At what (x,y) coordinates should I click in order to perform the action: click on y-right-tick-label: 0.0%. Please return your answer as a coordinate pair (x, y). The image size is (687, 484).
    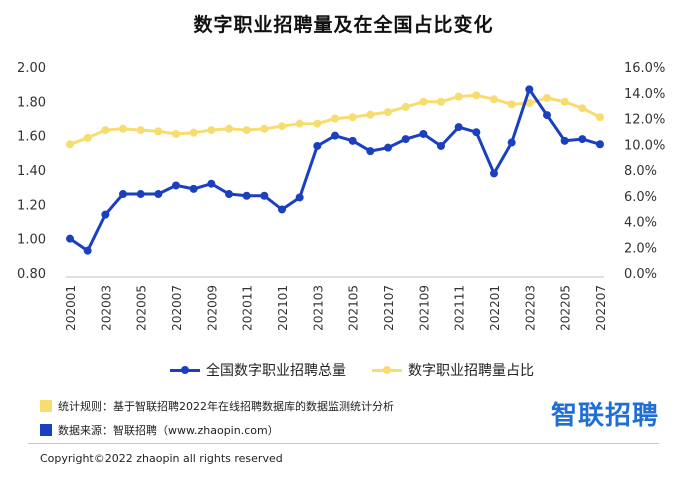
    Looking at the image, I should click on (640, 274).